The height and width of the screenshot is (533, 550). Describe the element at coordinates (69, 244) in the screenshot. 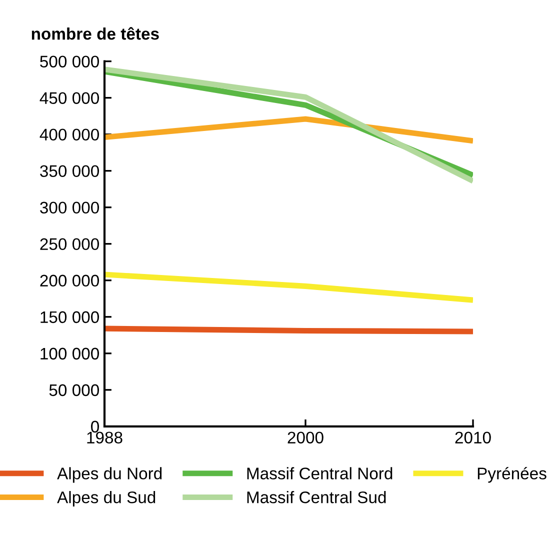

I see `y-tick-label: 250 000` at that location.